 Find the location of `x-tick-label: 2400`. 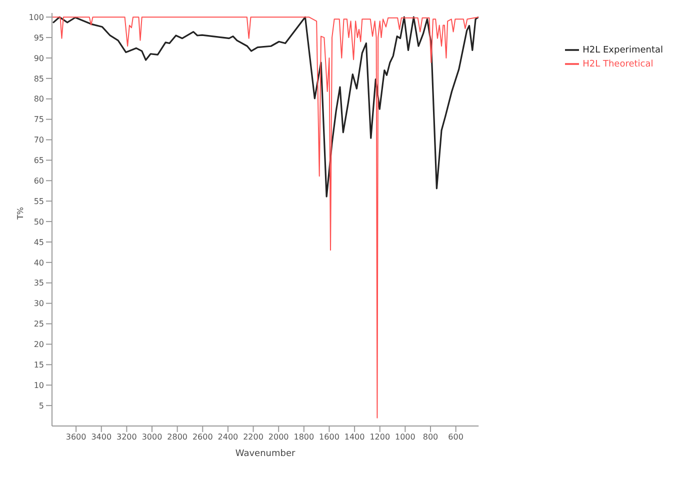

x-tick-label: 2400 is located at coordinates (228, 437).